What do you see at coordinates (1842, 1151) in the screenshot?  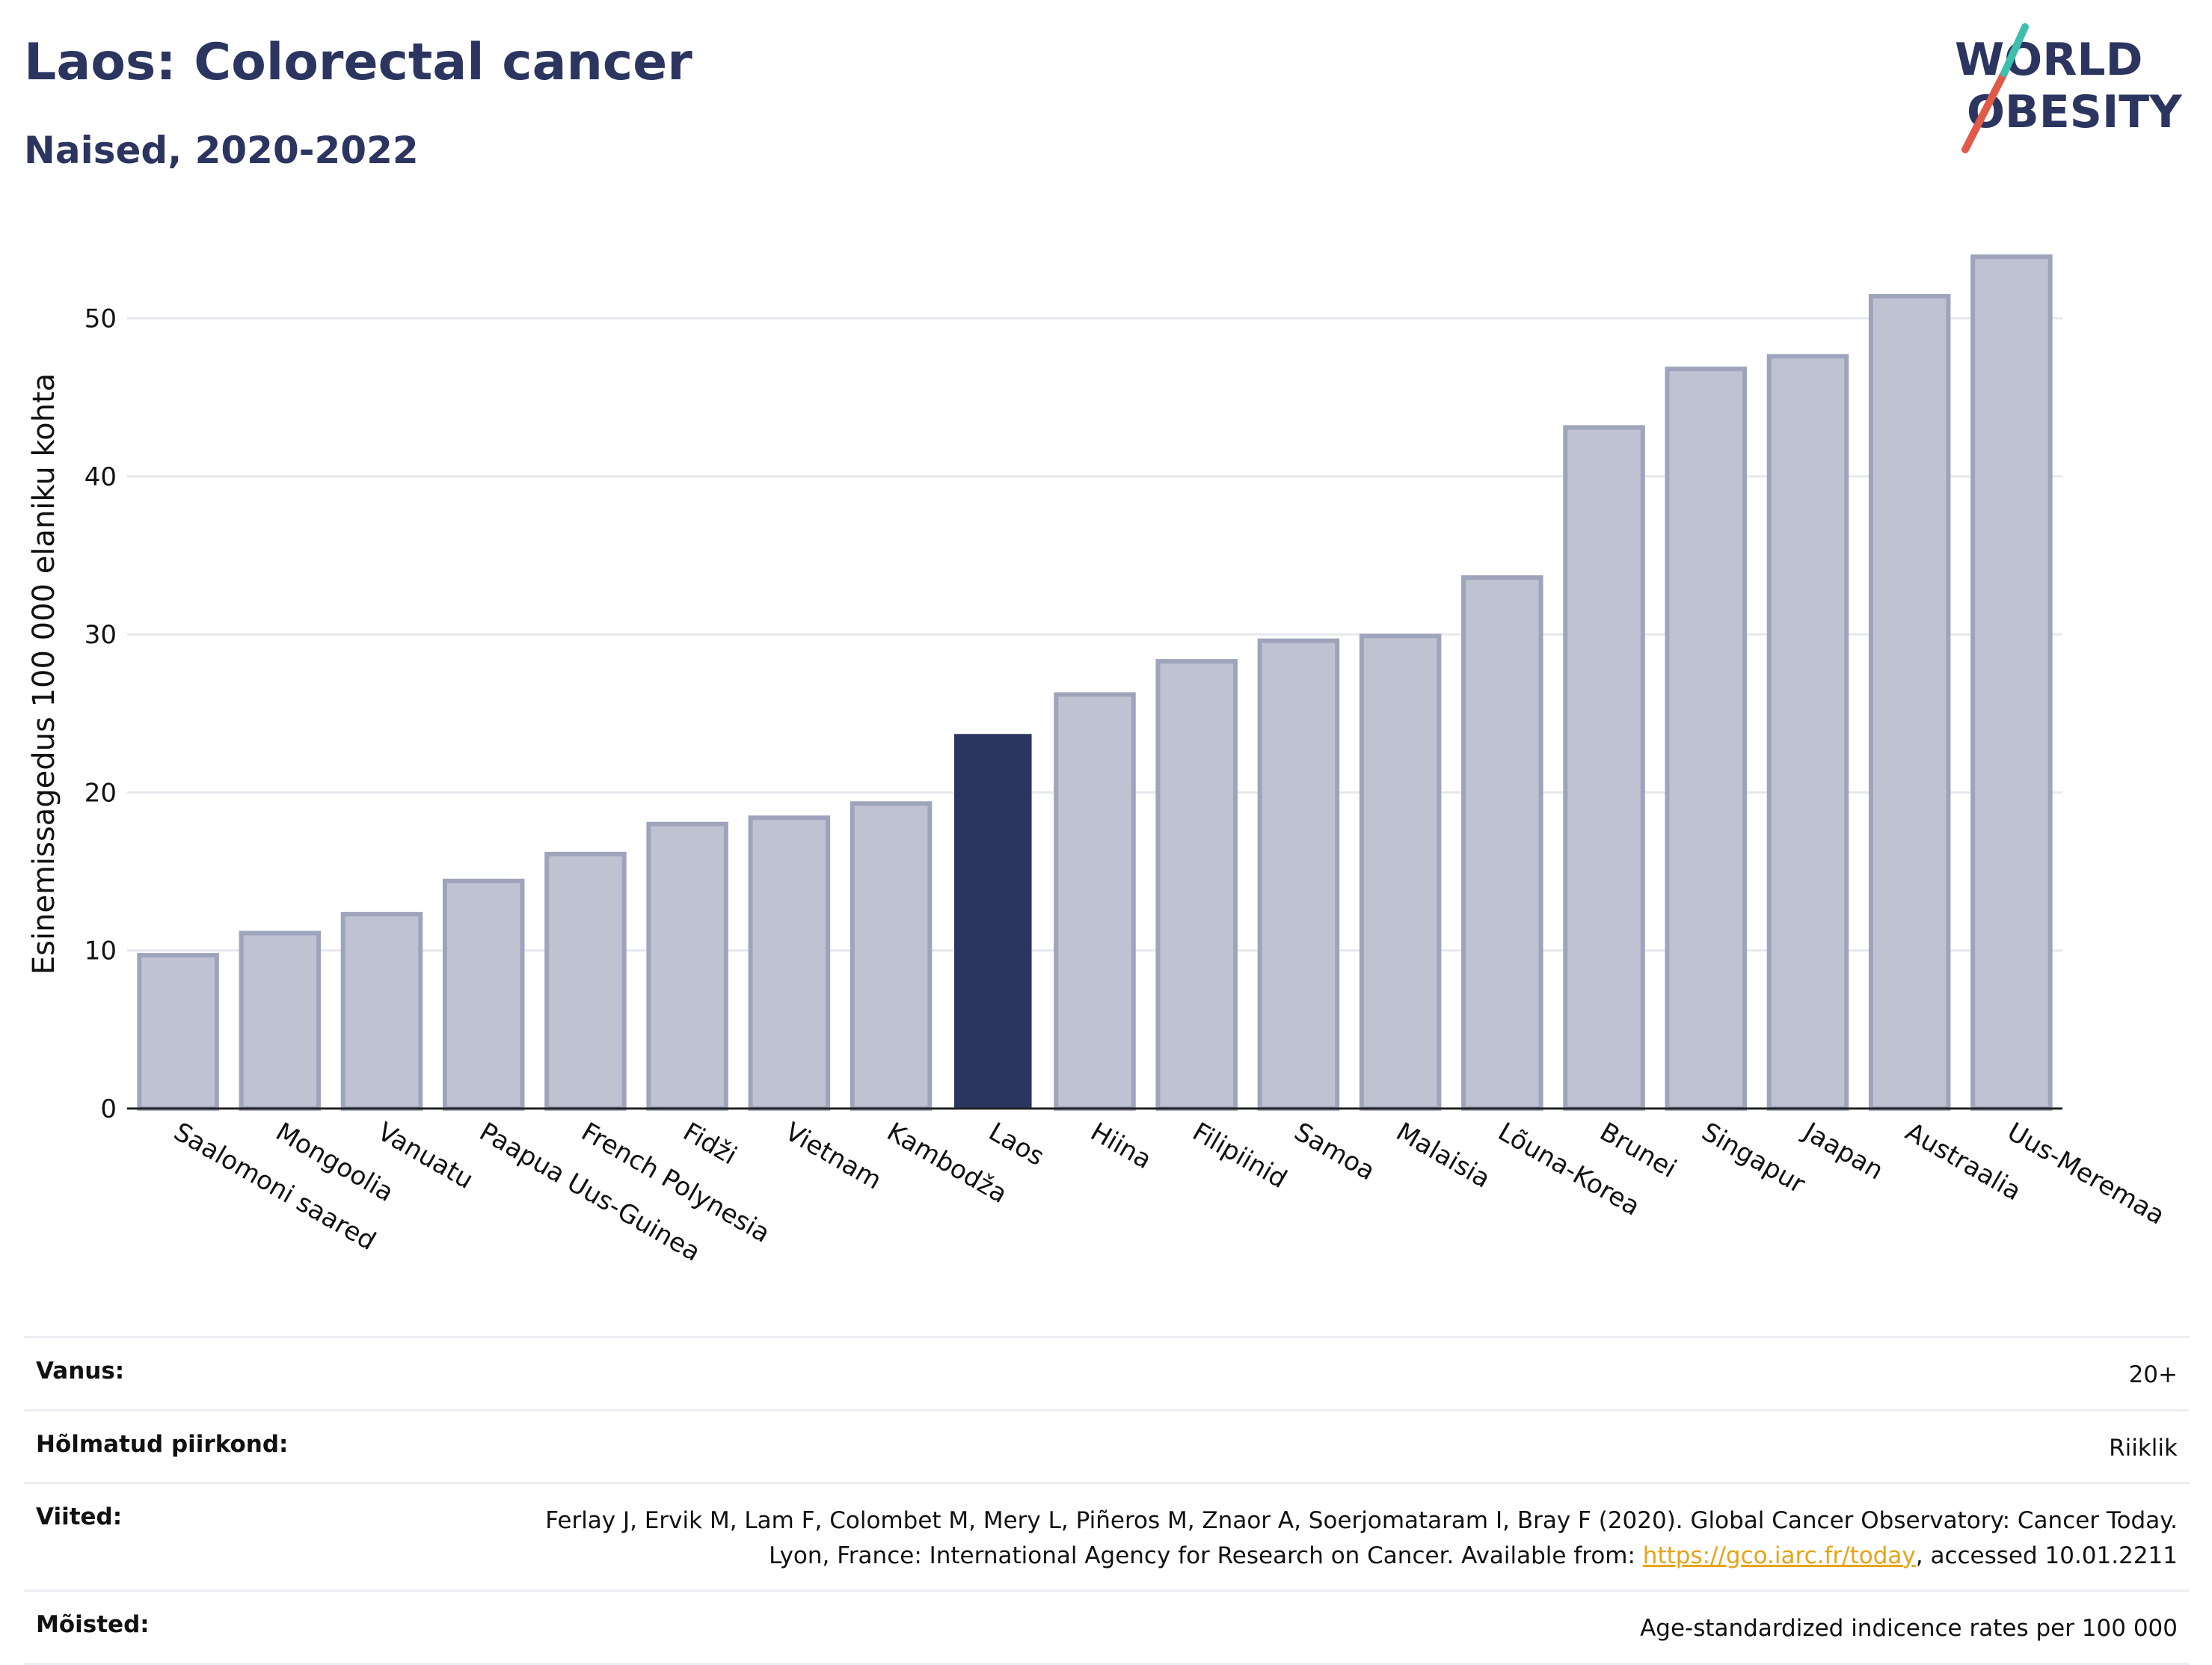 I see `x-tick-label: Jaapan` at bounding box center [1842, 1151].